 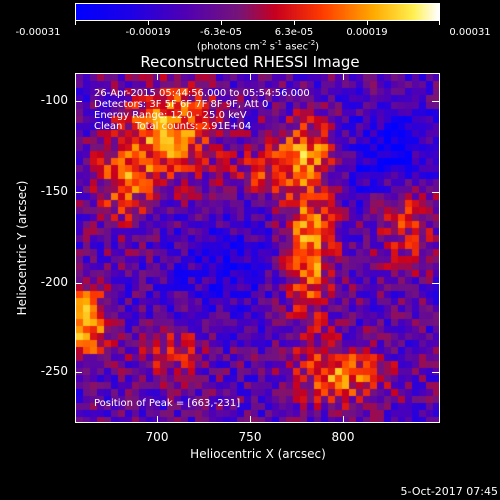 What do you see at coordinates (470, 32) in the screenshot?
I see `colorbar-label: 0.00031` at bounding box center [470, 32].